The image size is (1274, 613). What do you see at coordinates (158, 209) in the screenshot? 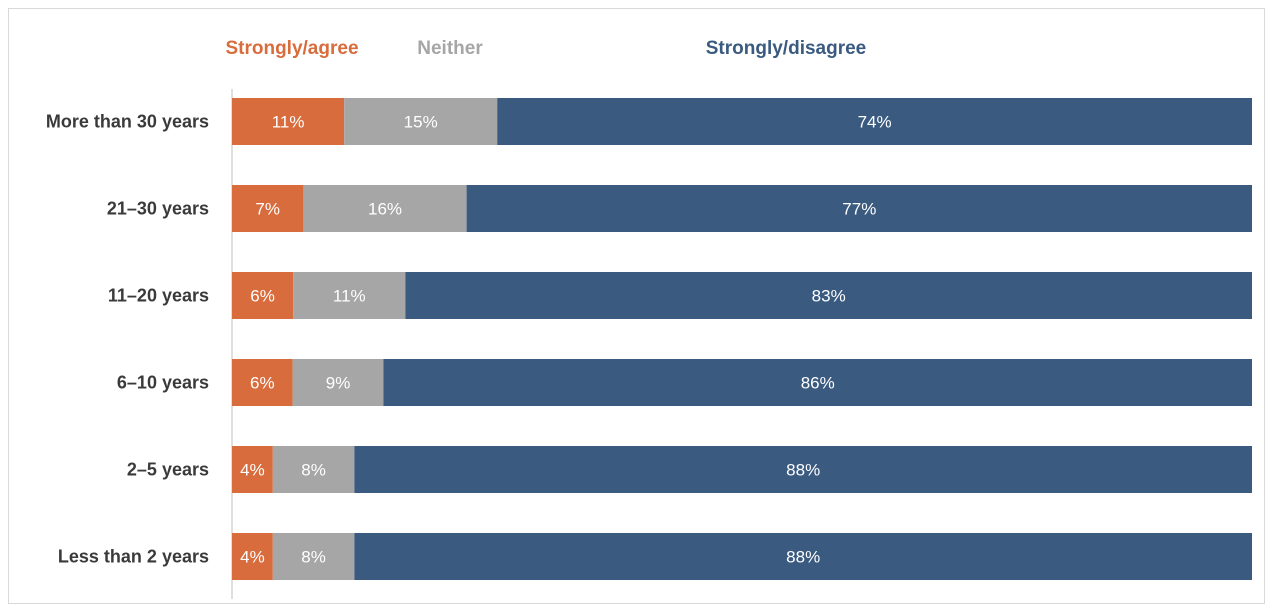
I see `category-label: 21–30 years` at bounding box center [158, 209].